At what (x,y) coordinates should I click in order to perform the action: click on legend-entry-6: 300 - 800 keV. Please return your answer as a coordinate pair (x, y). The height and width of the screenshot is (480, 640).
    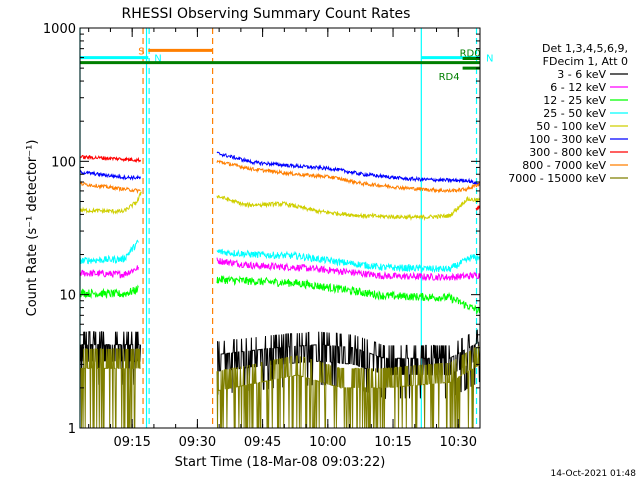
    Looking at the image, I should click on (567, 152).